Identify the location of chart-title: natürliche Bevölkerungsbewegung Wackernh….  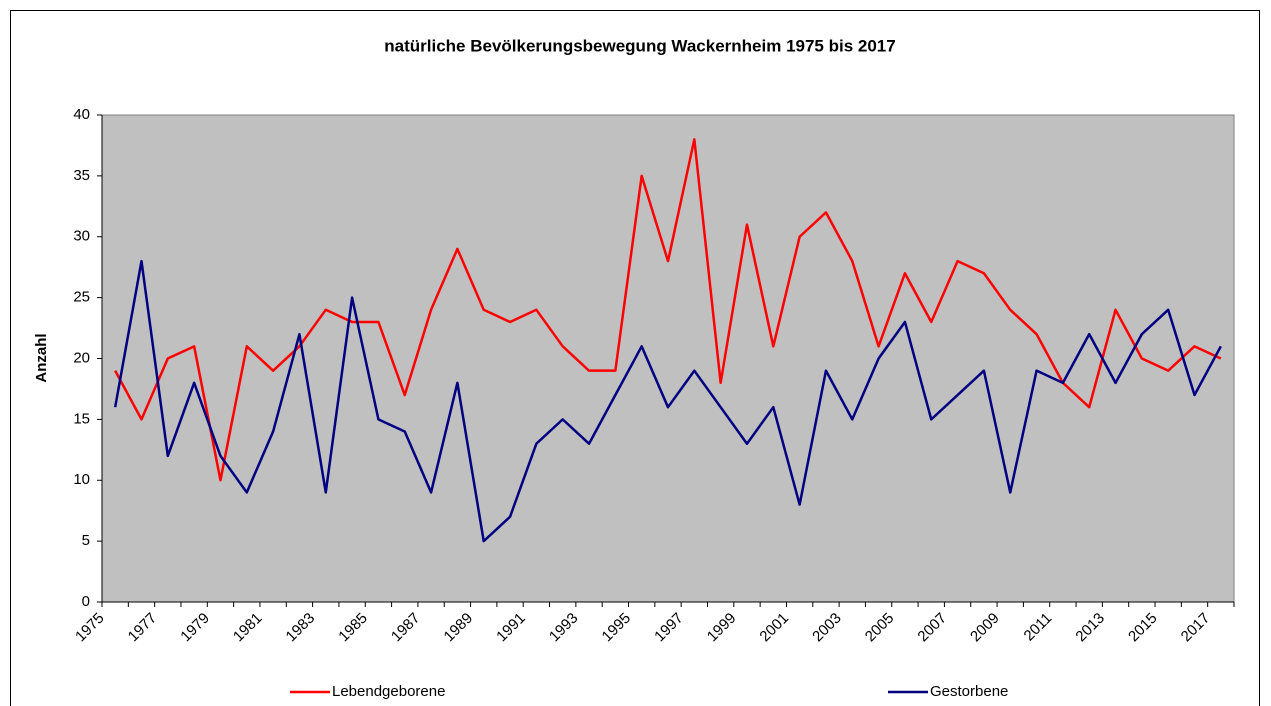
(639, 45).